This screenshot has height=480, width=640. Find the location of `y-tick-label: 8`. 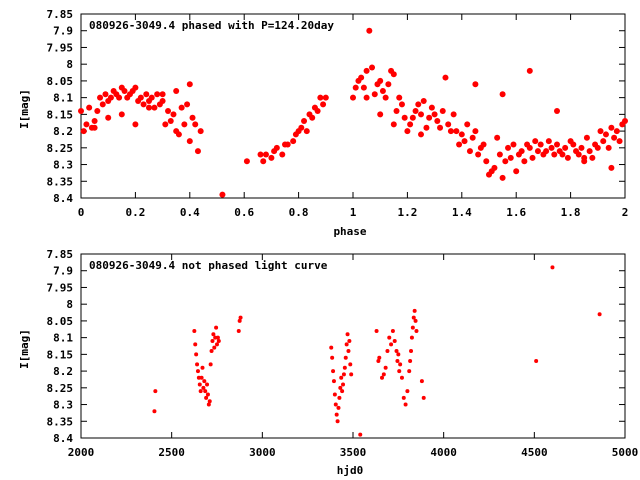

y-tick-label: 8 is located at coordinates (69, 64).